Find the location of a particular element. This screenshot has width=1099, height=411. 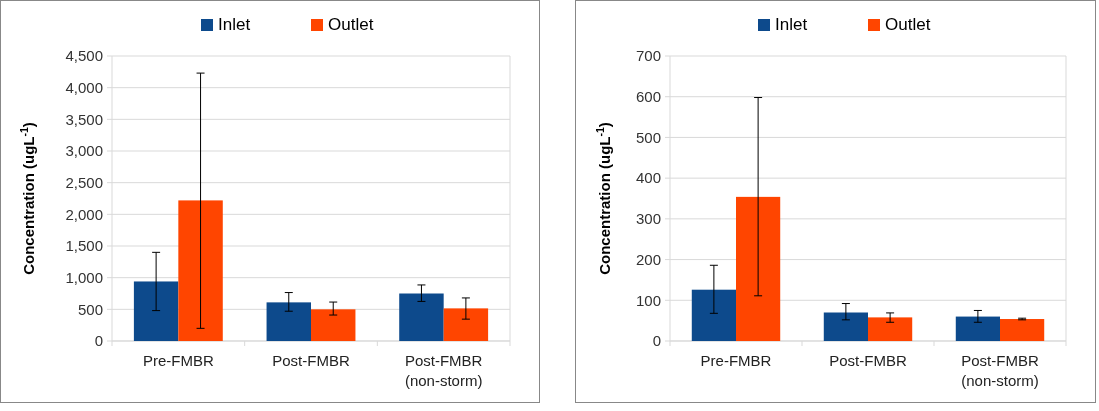

y-tick-label: 4,000 is located at coordinates (84, 87).